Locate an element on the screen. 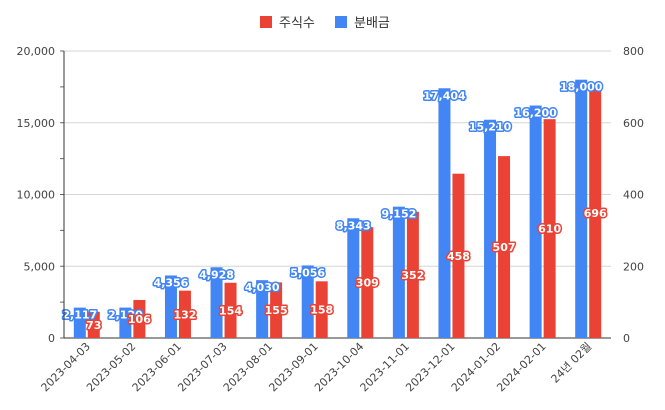  data-label-dividend: 4,030 is located at coordinates (262, 287).